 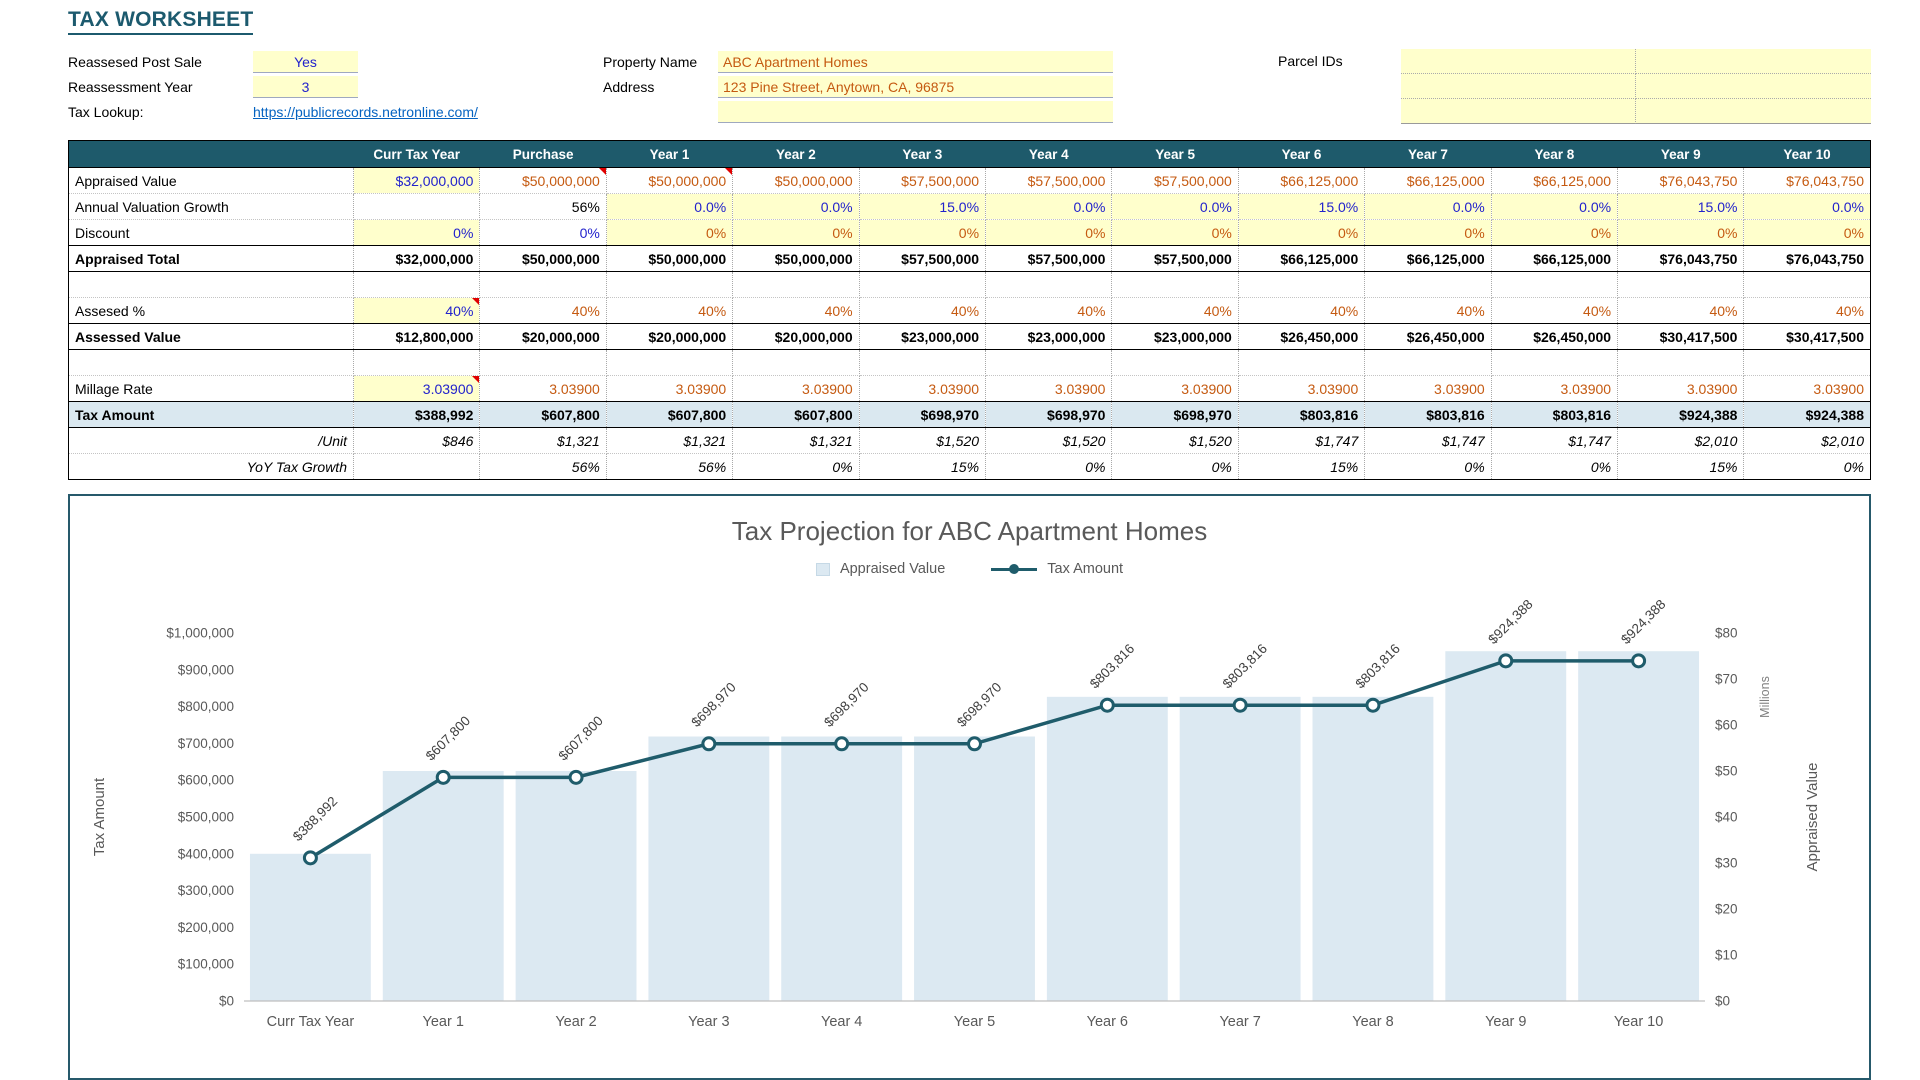 I want to click on table-cell: $803,816, so click(x=1555, y=414).